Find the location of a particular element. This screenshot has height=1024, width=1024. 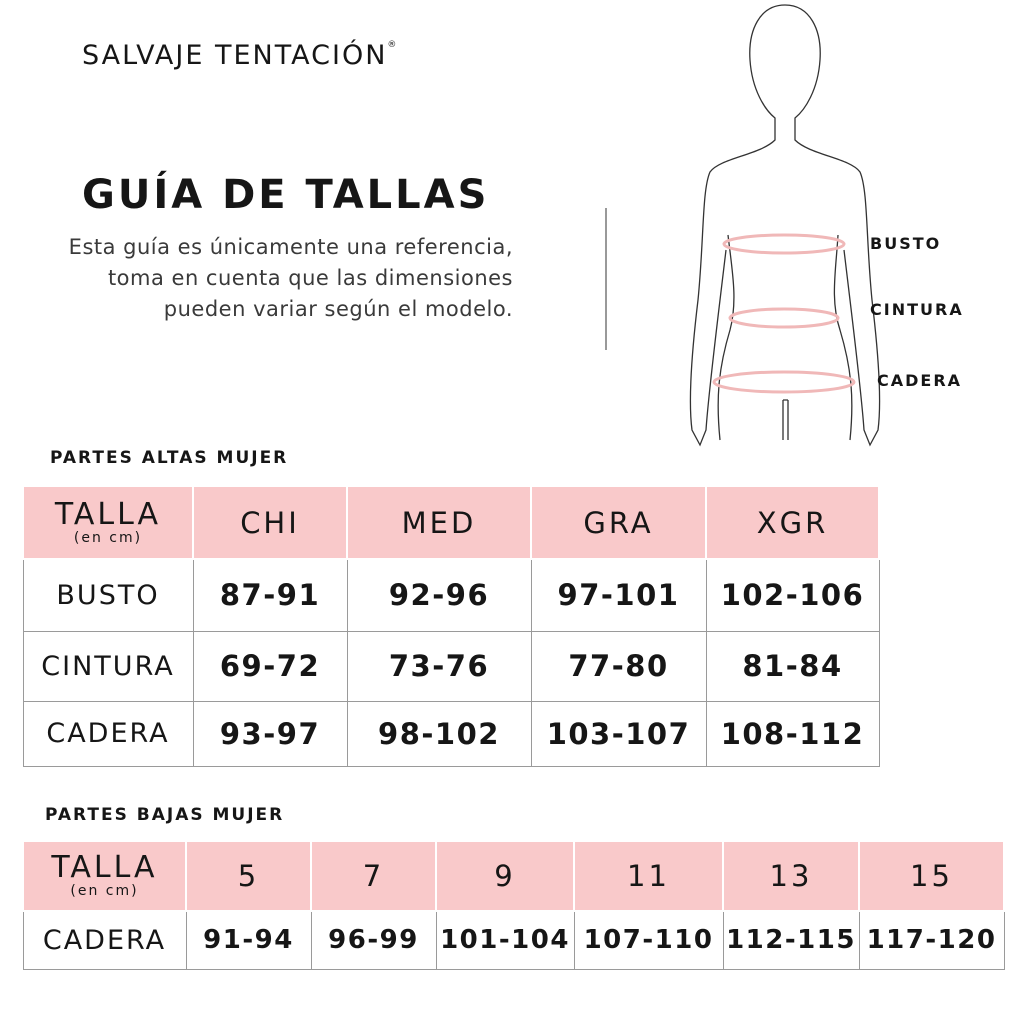

cell: 81-84 is located at coordinates (792, 666).